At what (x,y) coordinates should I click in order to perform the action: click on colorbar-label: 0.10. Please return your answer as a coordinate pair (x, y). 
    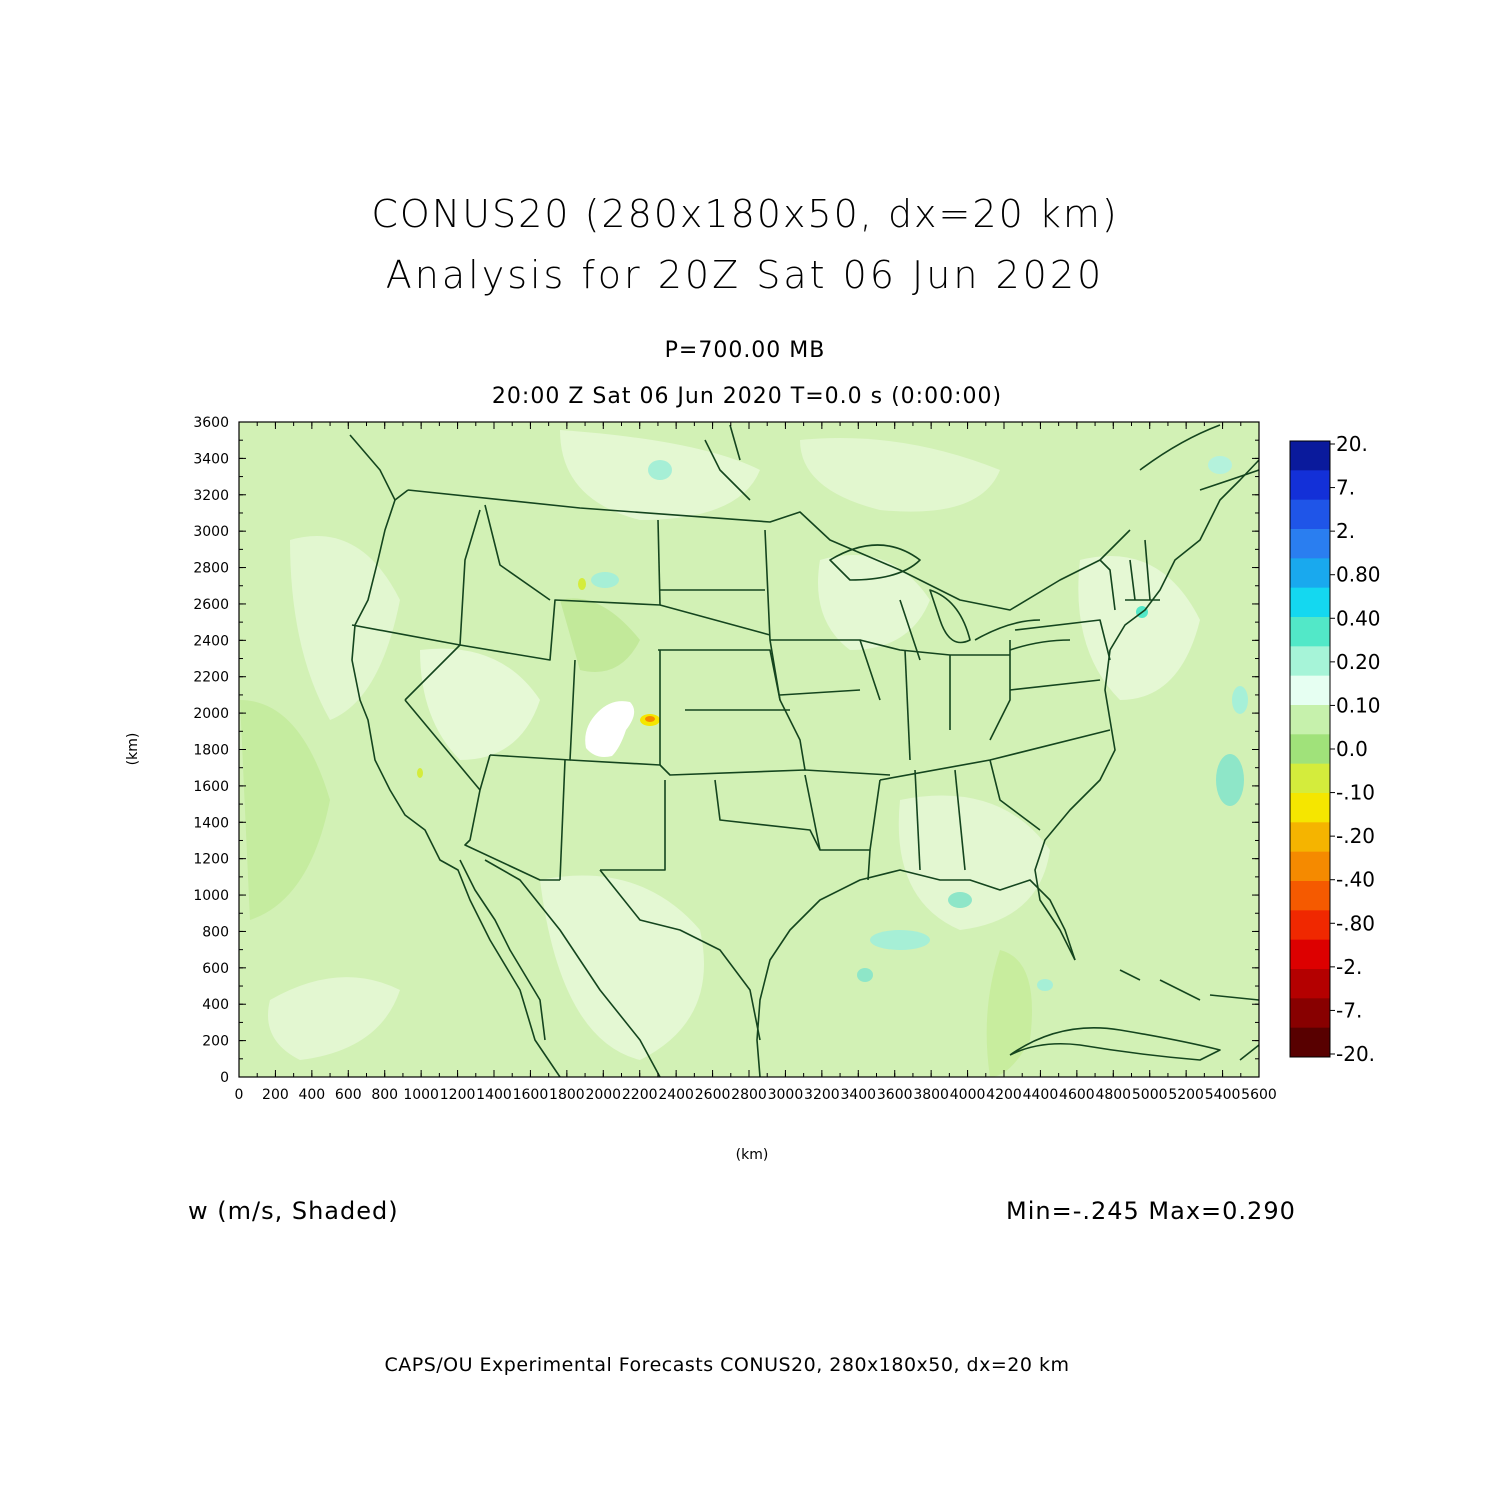
    Looking at the image, I should click on (1358, 705).